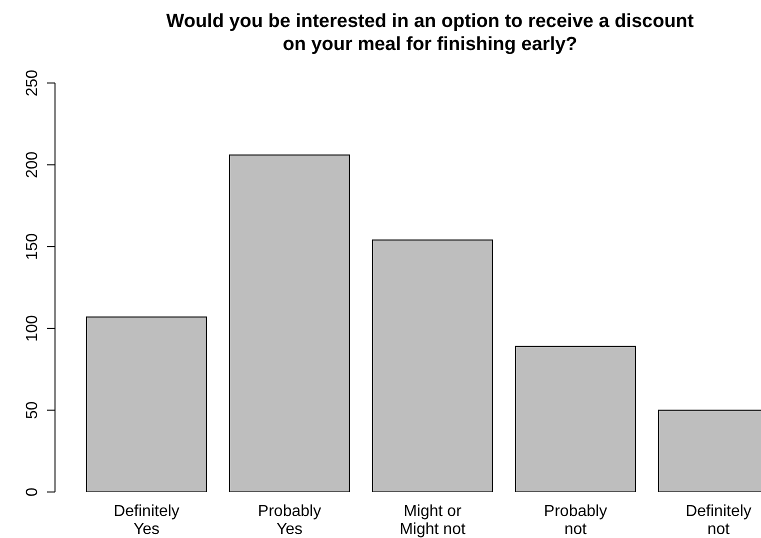 The width and height of the screenshot is (761, 538). Describe the element at coordinates (32, 410) in the screenshot. I see `y-tick-label: 50` at that location.